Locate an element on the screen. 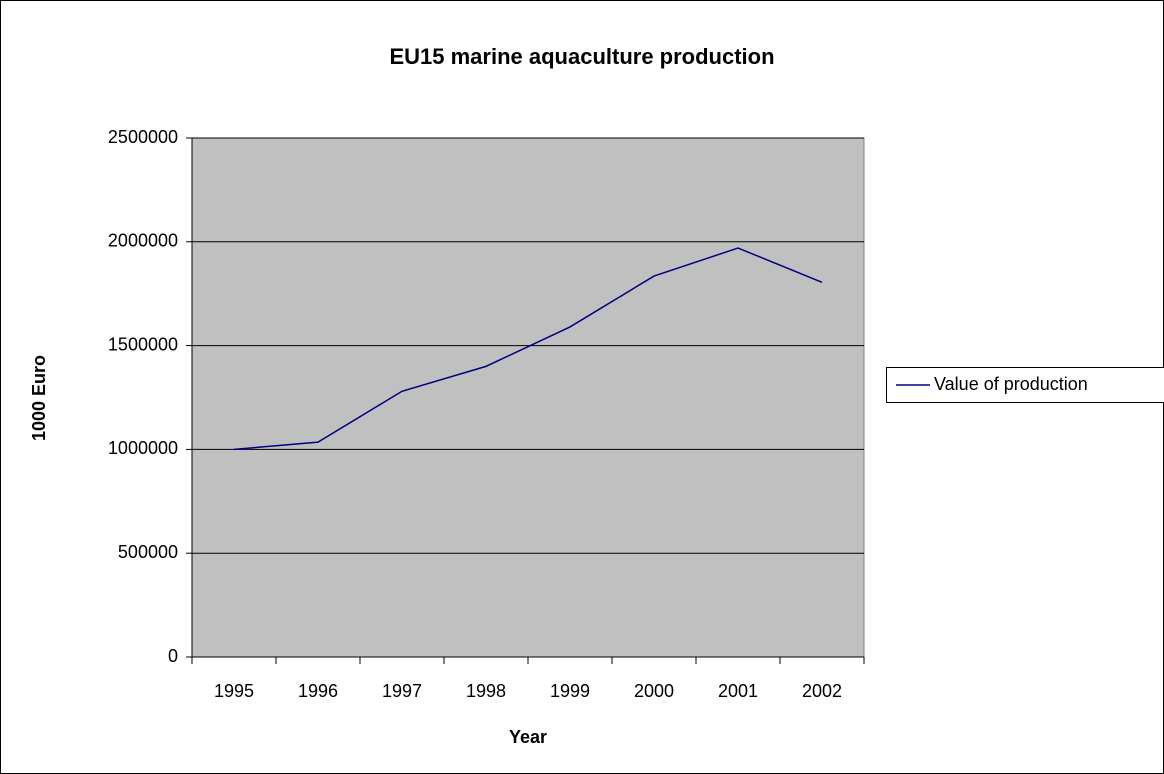 The image size is (1164, 774). x-tick-label: 1998 is located at coordinates (486, 691).